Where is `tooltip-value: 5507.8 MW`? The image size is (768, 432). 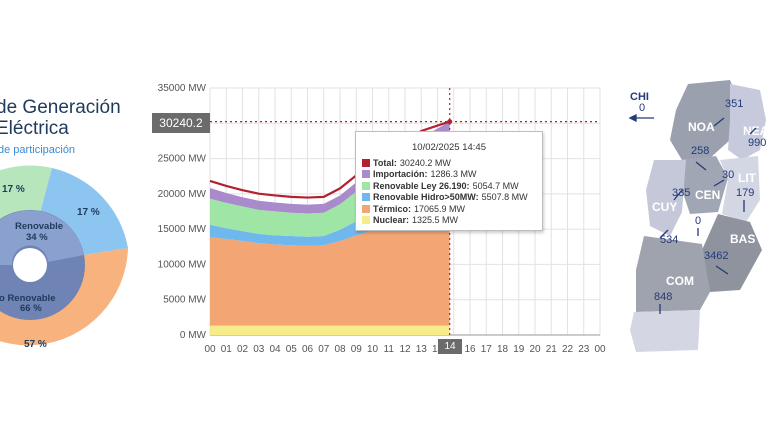 tooltip-value: 5507.8 MW is located at coordinates (504, 197).